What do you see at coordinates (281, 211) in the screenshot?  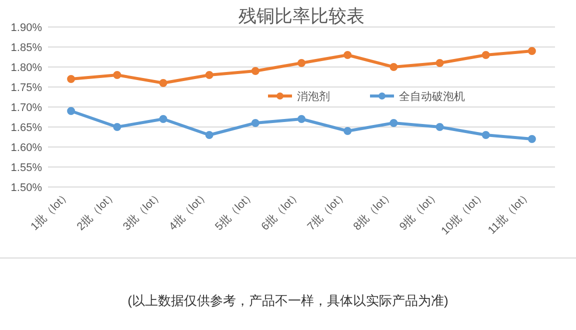 I see `x-tick-label: 6批（lot）` at bounding box center [281, 211].